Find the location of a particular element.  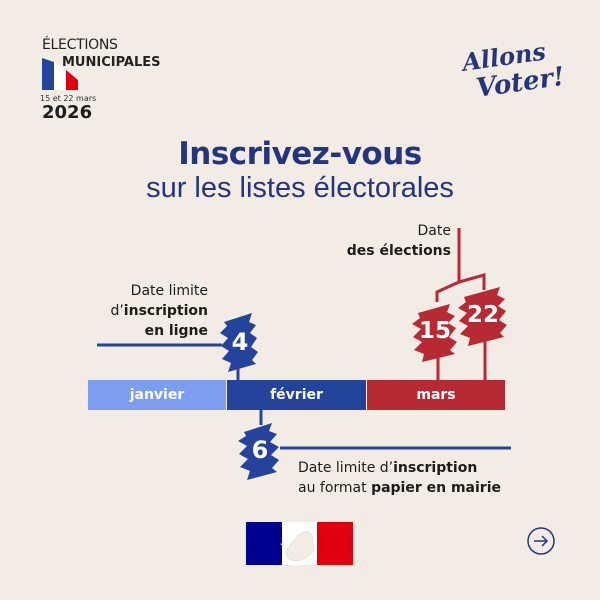

republique-francaise-logo is located at coordinates (299, 543).